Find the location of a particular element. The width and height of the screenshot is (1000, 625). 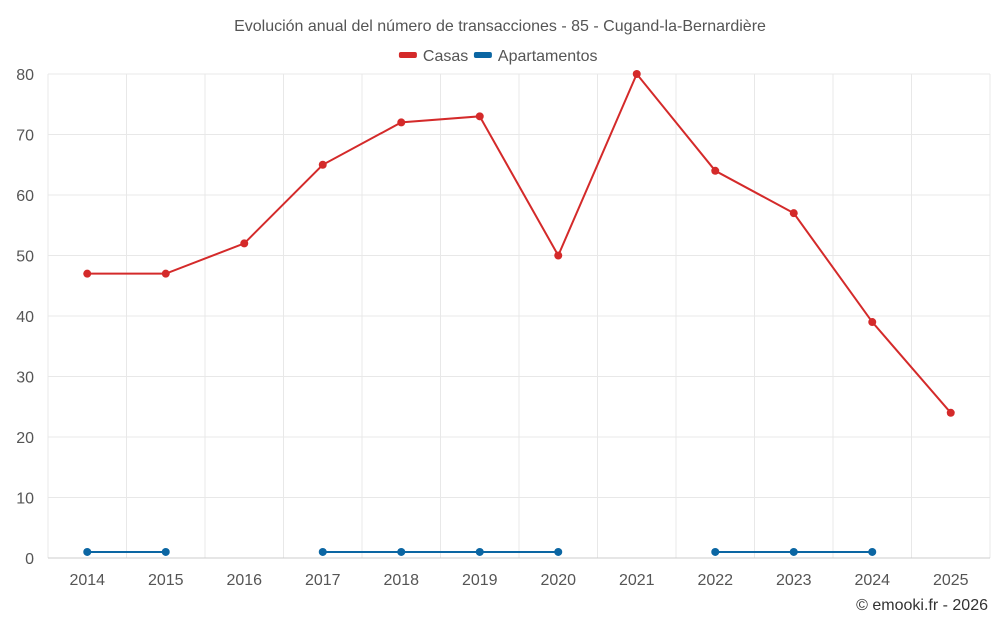

y-axis-tick-labels: 0 10 20 30 40 50 60 70 80 is located at coordinates (25, 317).